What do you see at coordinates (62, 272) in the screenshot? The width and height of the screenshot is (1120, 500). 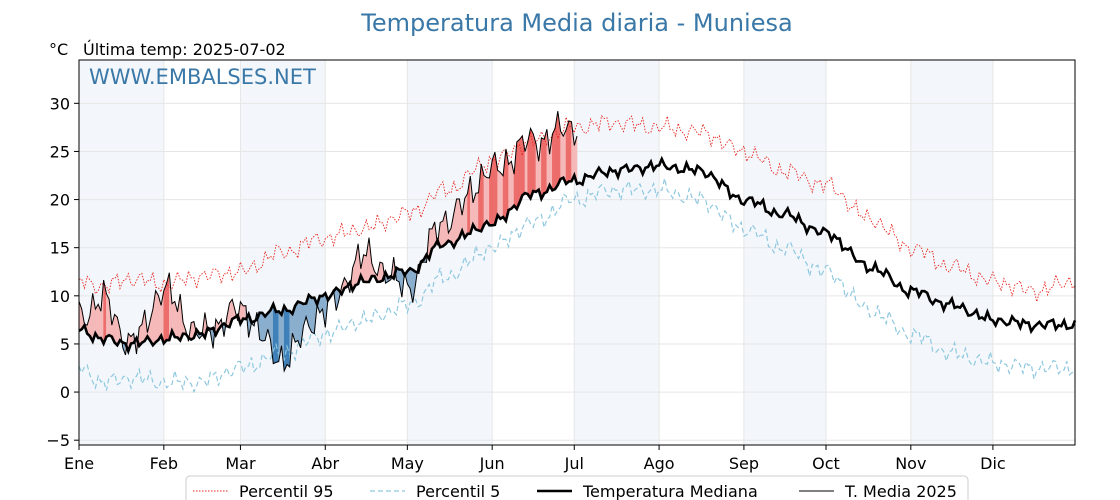 I see `y-axis: −5 0 5 10 15 20 25 30` at bounding box center [62, 272].